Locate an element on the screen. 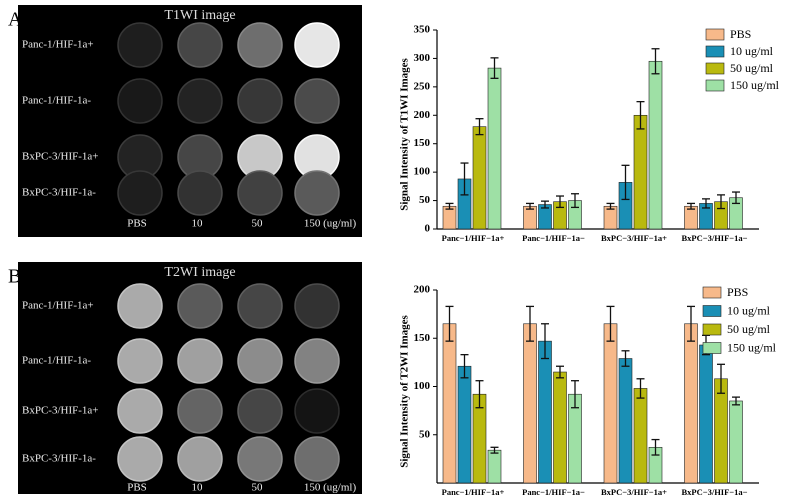  y-tick-label: 0 is located at coordinates (428, 229).